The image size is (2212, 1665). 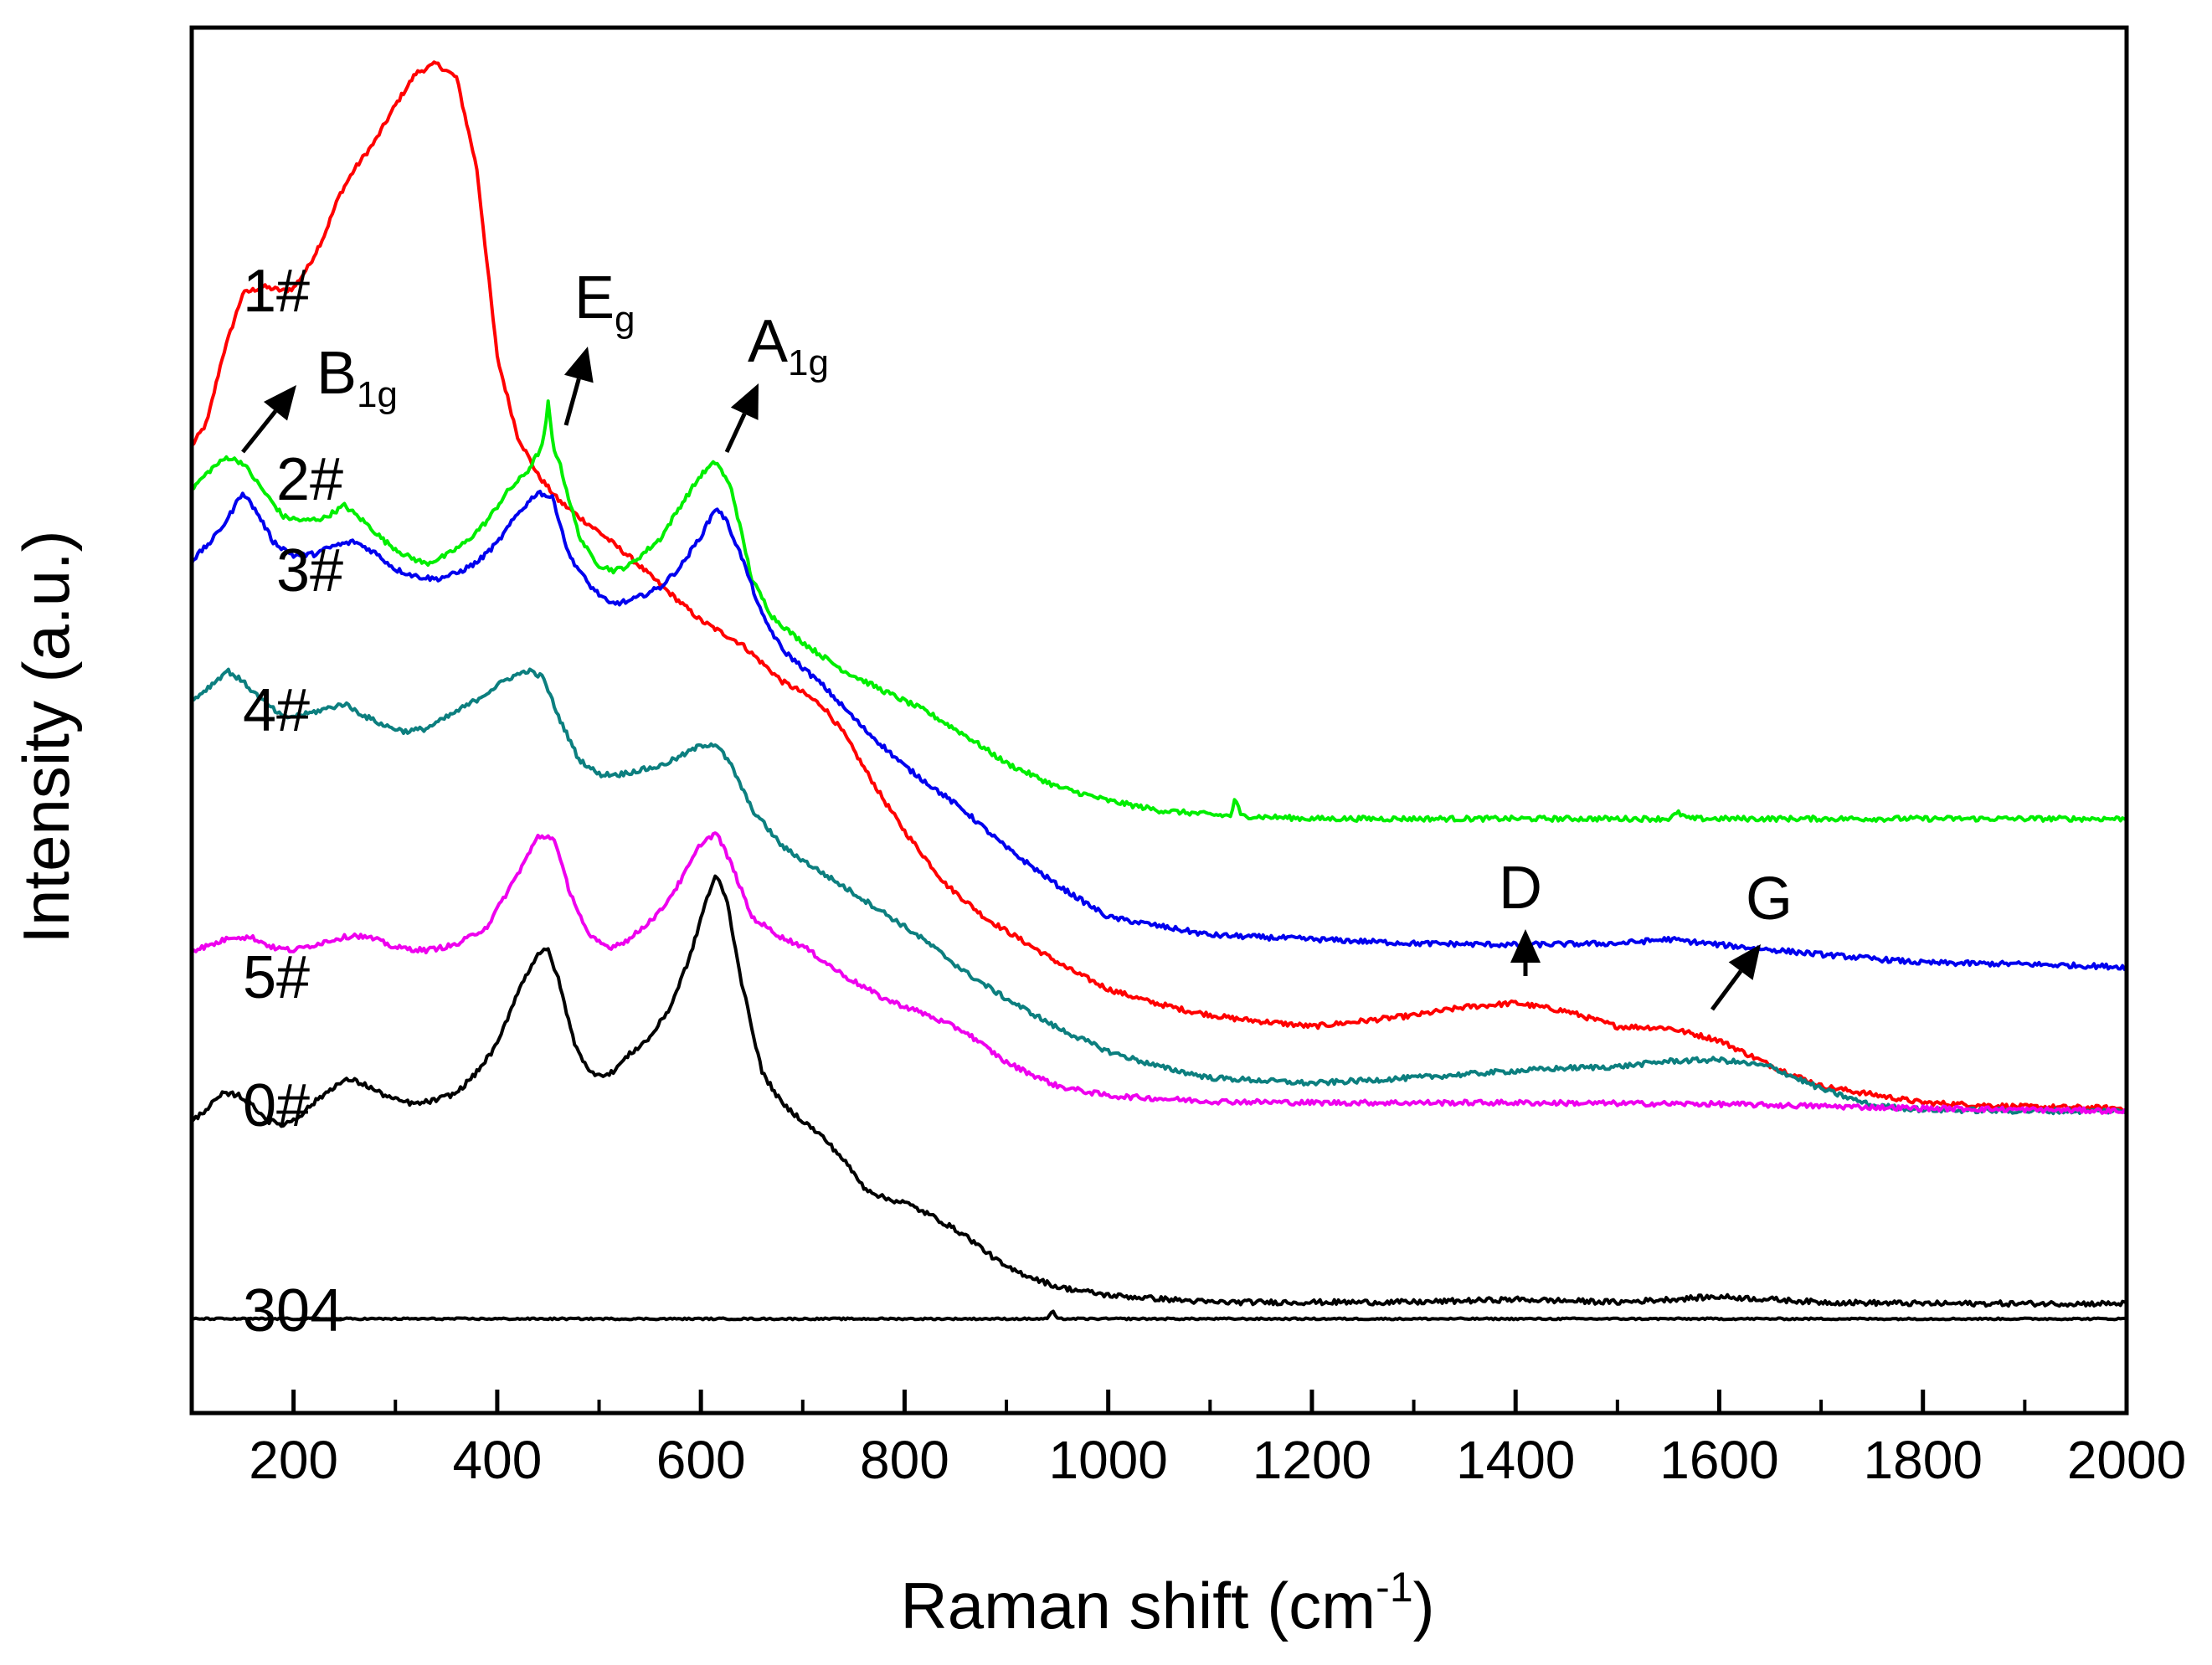 What do you see at coordinates (276, 710) in the screenshot?
I see `curve-label-4: 4#` at bounding box center [276, 710].